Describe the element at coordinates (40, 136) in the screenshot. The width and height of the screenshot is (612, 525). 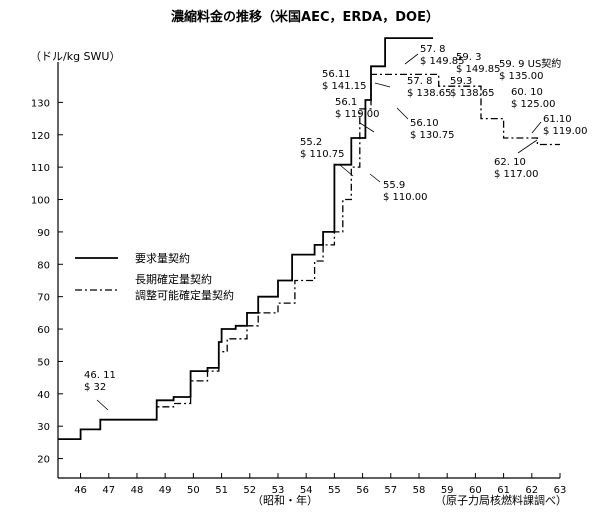
I see `y-tick-label: 120` at that location.